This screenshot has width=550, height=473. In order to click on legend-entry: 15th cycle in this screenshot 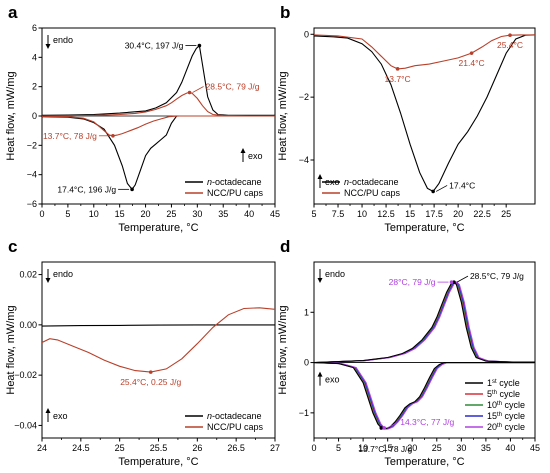, I will do `click(506, 416)`.